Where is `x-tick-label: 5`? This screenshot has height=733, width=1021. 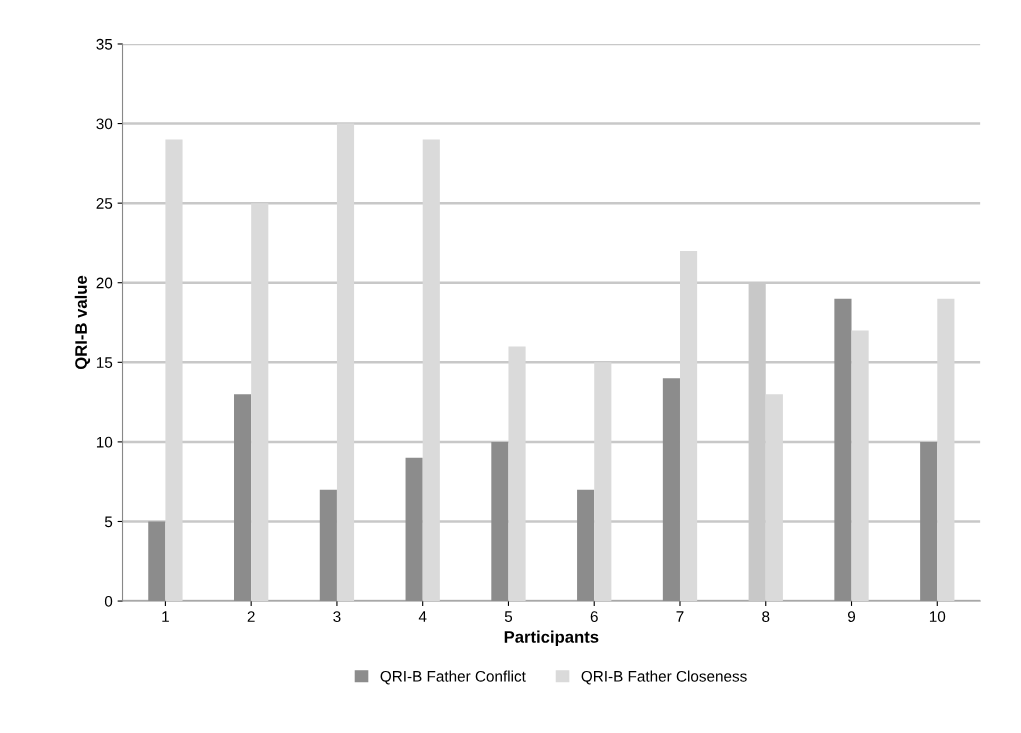 x-tick-label: 5 is located at coordinates (508, 616).